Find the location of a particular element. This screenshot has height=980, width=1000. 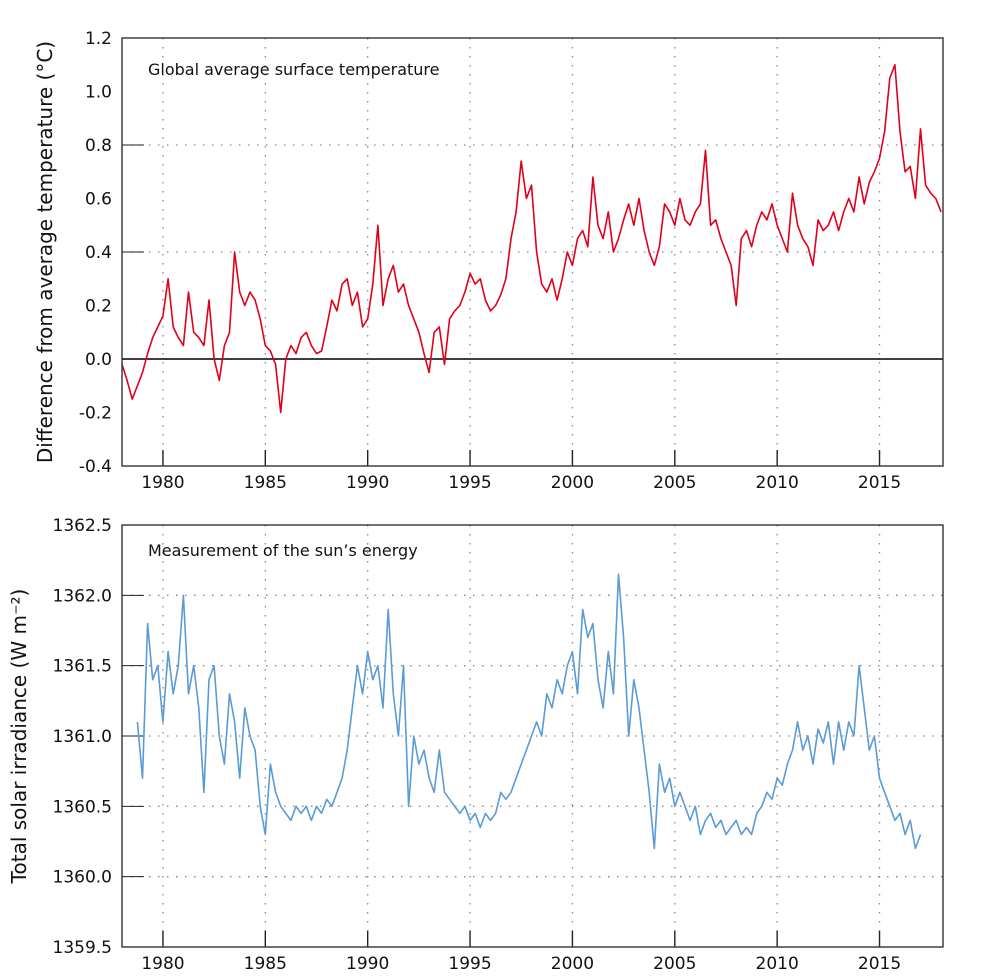

y-tick-label: 0.0 is located at coordinates (98, 360).